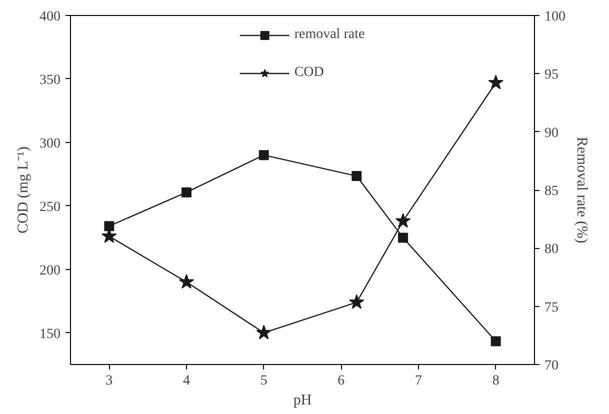 The height and width of the screenshot is (414, 609). What do you see at coordinates (551, 250) in the screenshot?
I see `y2-tick-label: 80` at bounding box center [551, 250].